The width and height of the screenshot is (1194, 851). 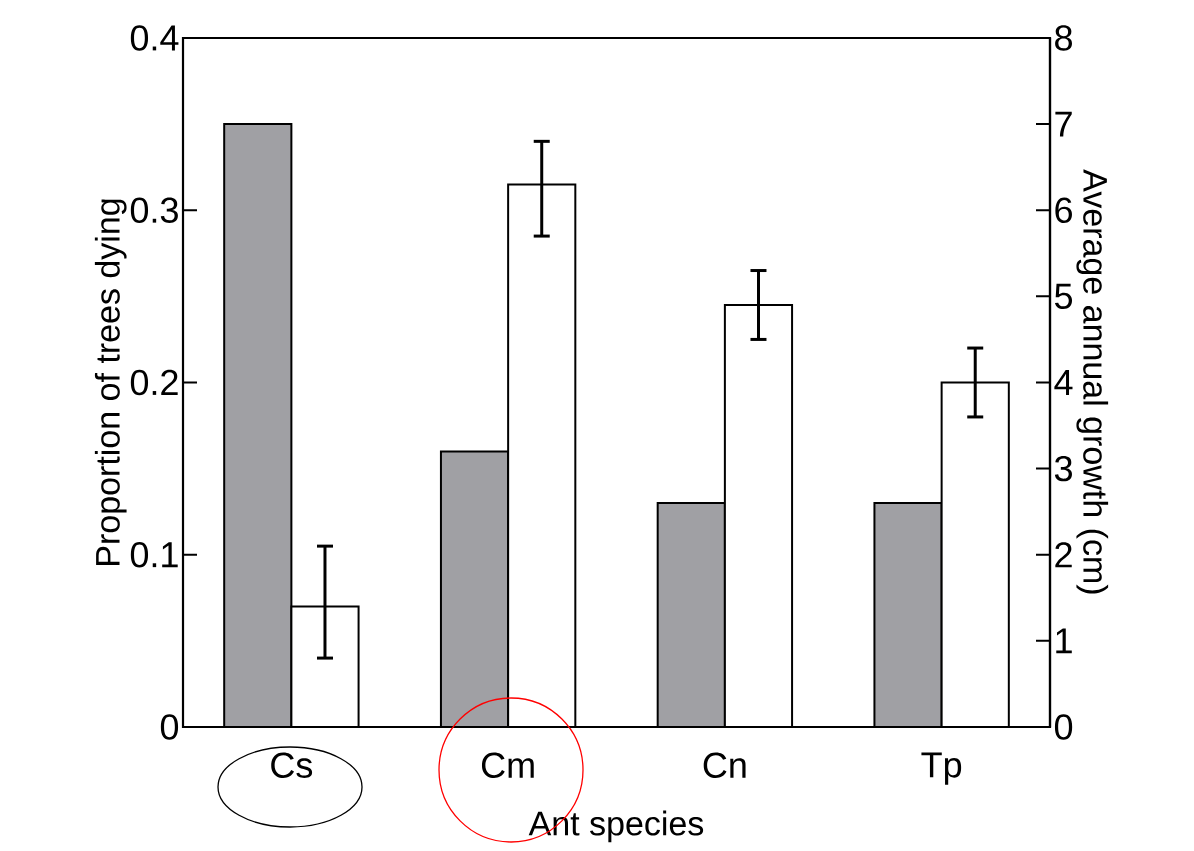 What do you see at coordinates (110, 382) in the screenshot?
I see `y-axis-title: Proportion of trees dying` at bounding box center [110, 382].